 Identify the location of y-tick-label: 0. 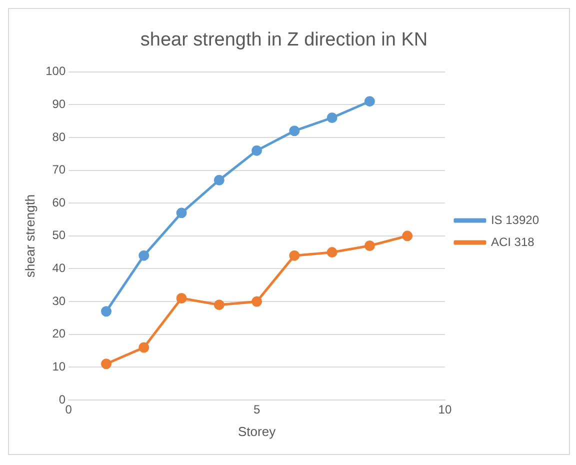
(62, 399).